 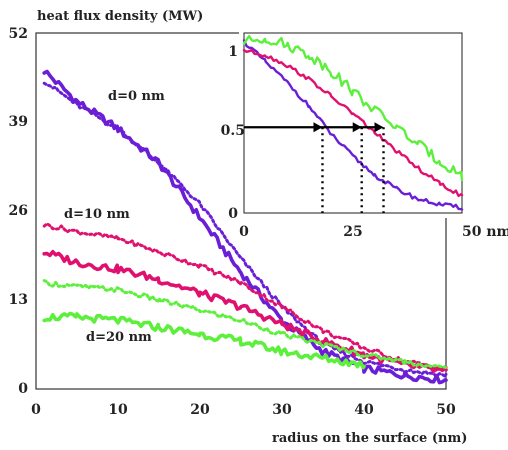 What do you see at coordinates (314, 167) in the screenshot?
I see `inset-guides` at bounding box center [314, 167].